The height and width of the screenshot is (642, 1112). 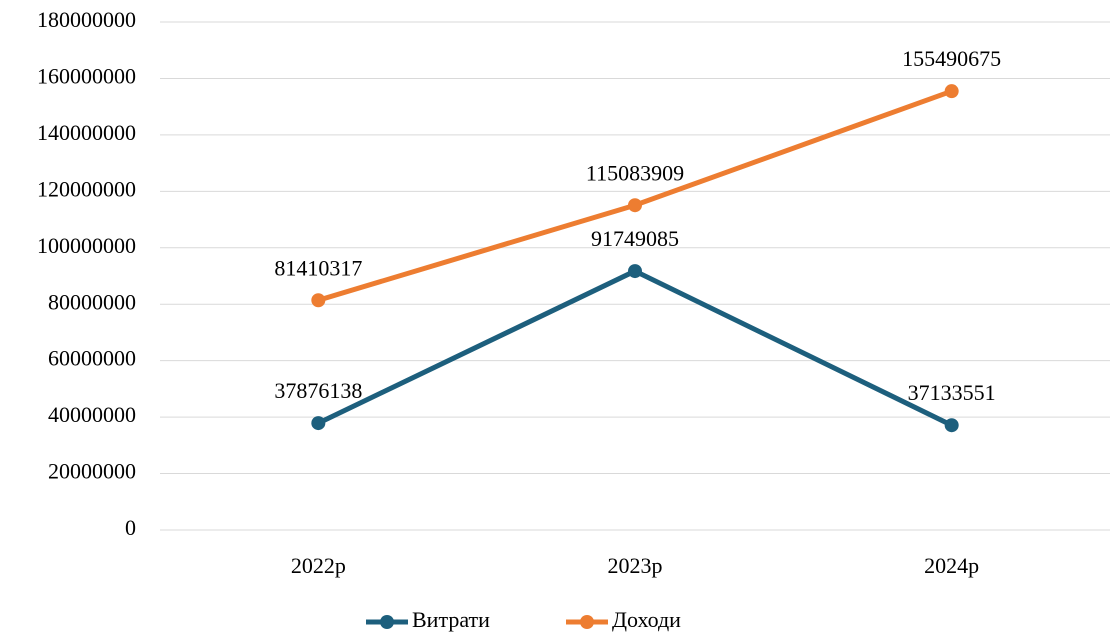 I want to click on y-tick-label: 120000000, so click(x=86, y=188).